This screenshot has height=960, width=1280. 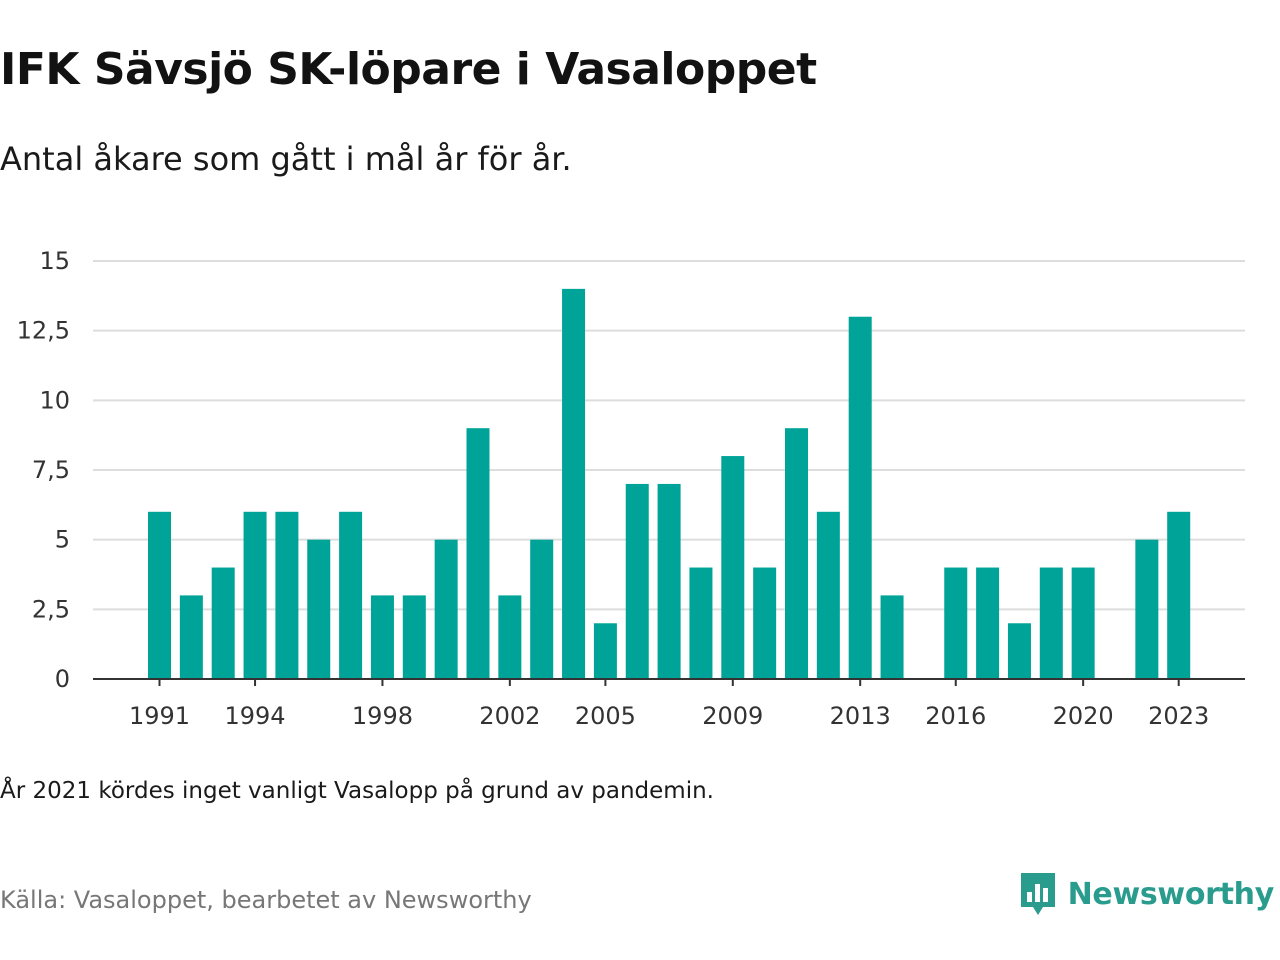 I want to click on y-tick-label: 5, so click(x=62, y=540).